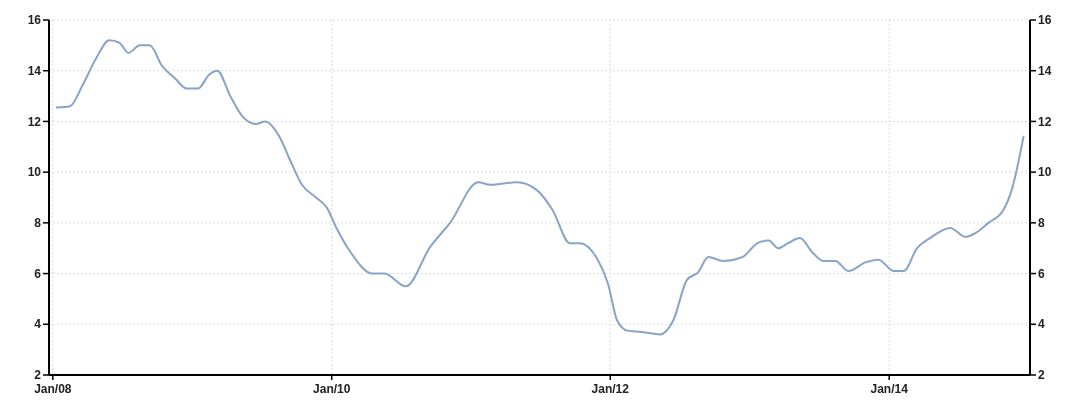 This screenshot has width=1068, height=405. Describe the element at coordinates (38, 273) in the screenshot. I see `y-tick-label: 6` at that location.